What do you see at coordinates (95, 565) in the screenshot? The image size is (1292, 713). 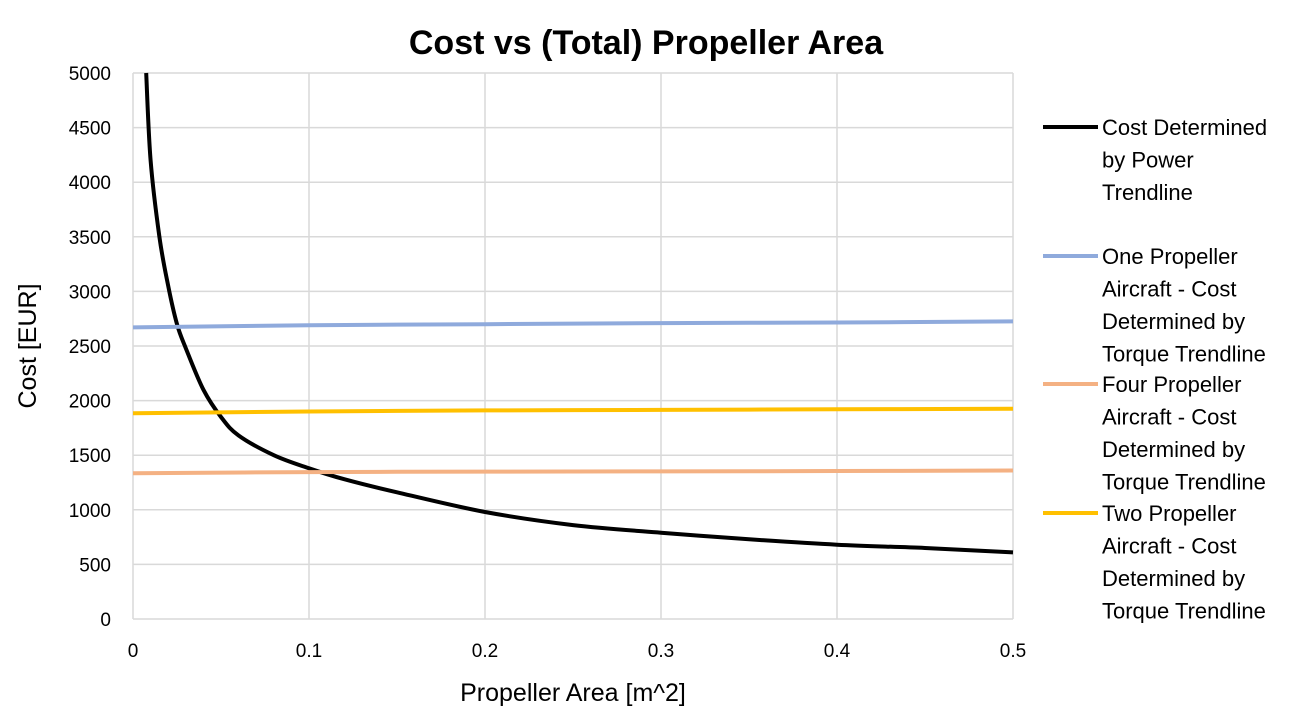 I see `y-tick-label: 500` at bounding box center [95, 565].